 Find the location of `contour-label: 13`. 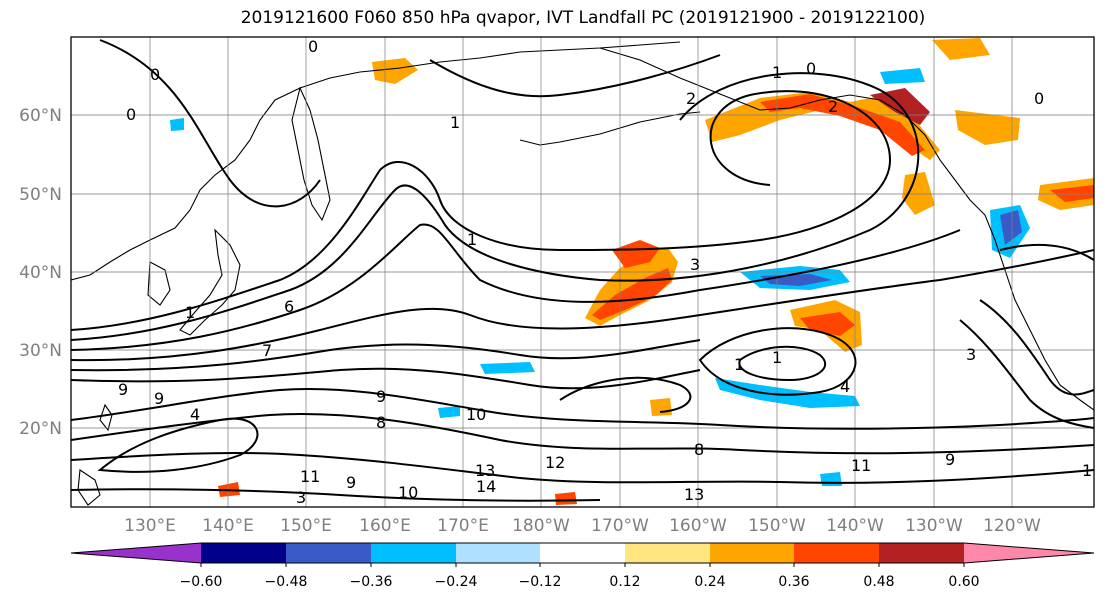

contour-label: 13 is located at coordinates (485, 470).